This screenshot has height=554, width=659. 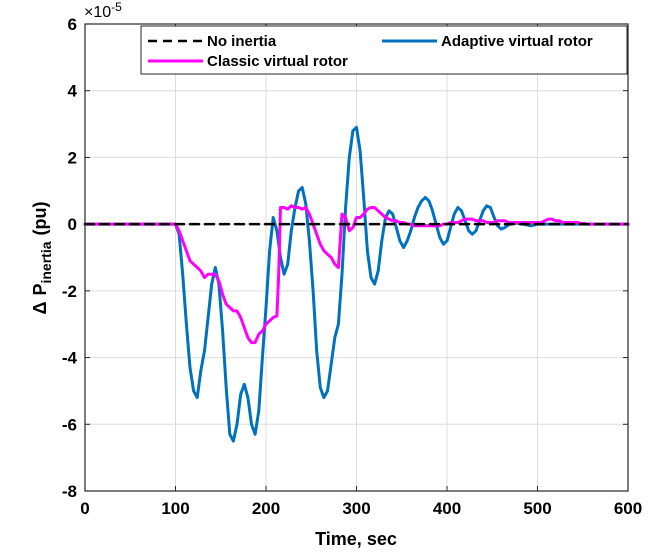 What do you see at coordinates (72, 157) in the screenshot?
I see `y-tick-label: 2` at bounding box center [72, 157].